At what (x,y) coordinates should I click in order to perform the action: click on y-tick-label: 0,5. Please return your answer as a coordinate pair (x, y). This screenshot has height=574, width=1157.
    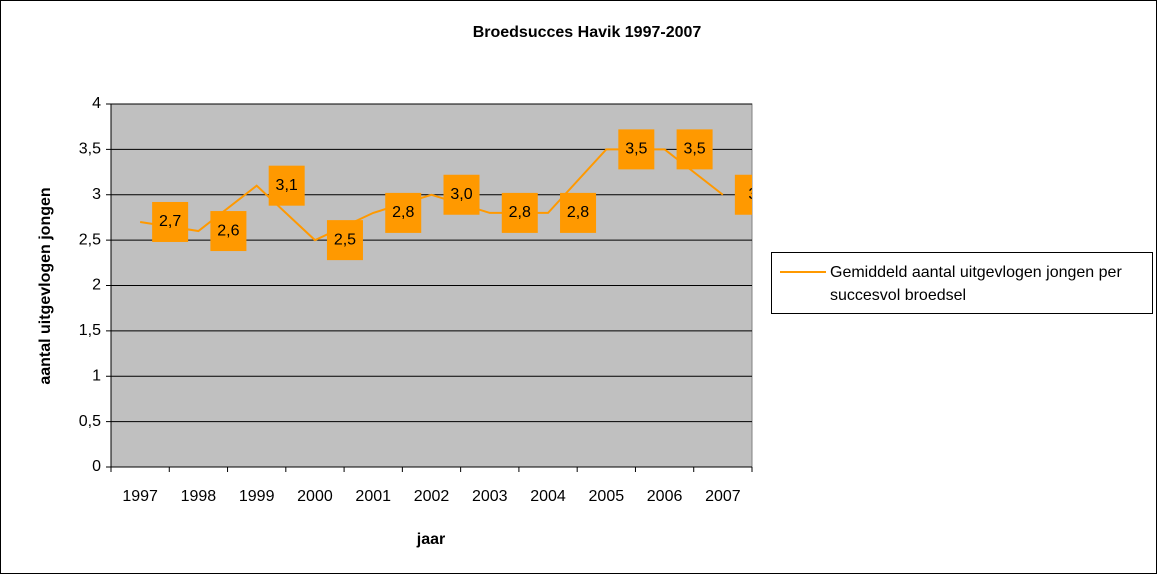
    Looking at the image, I should click on (90, 421).